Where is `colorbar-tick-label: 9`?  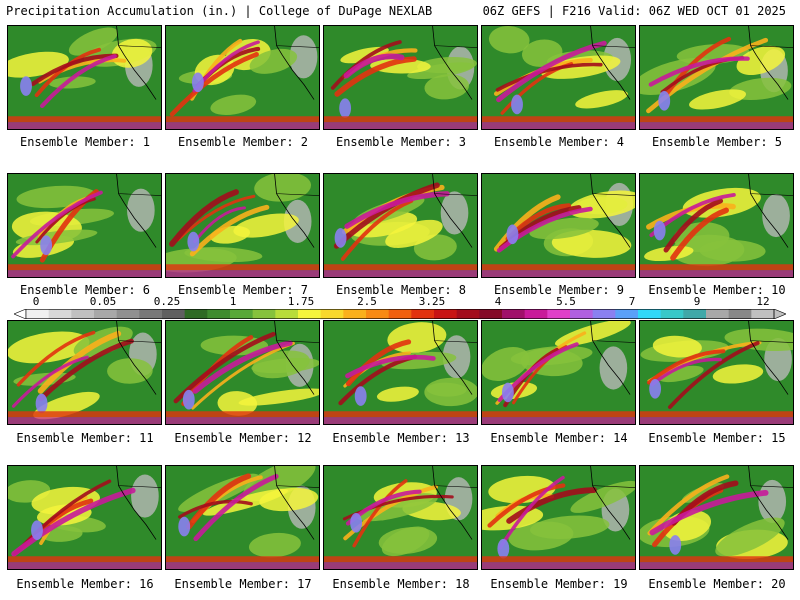 colorbar-tick-label: 9 is located at coordinates (697, 301).